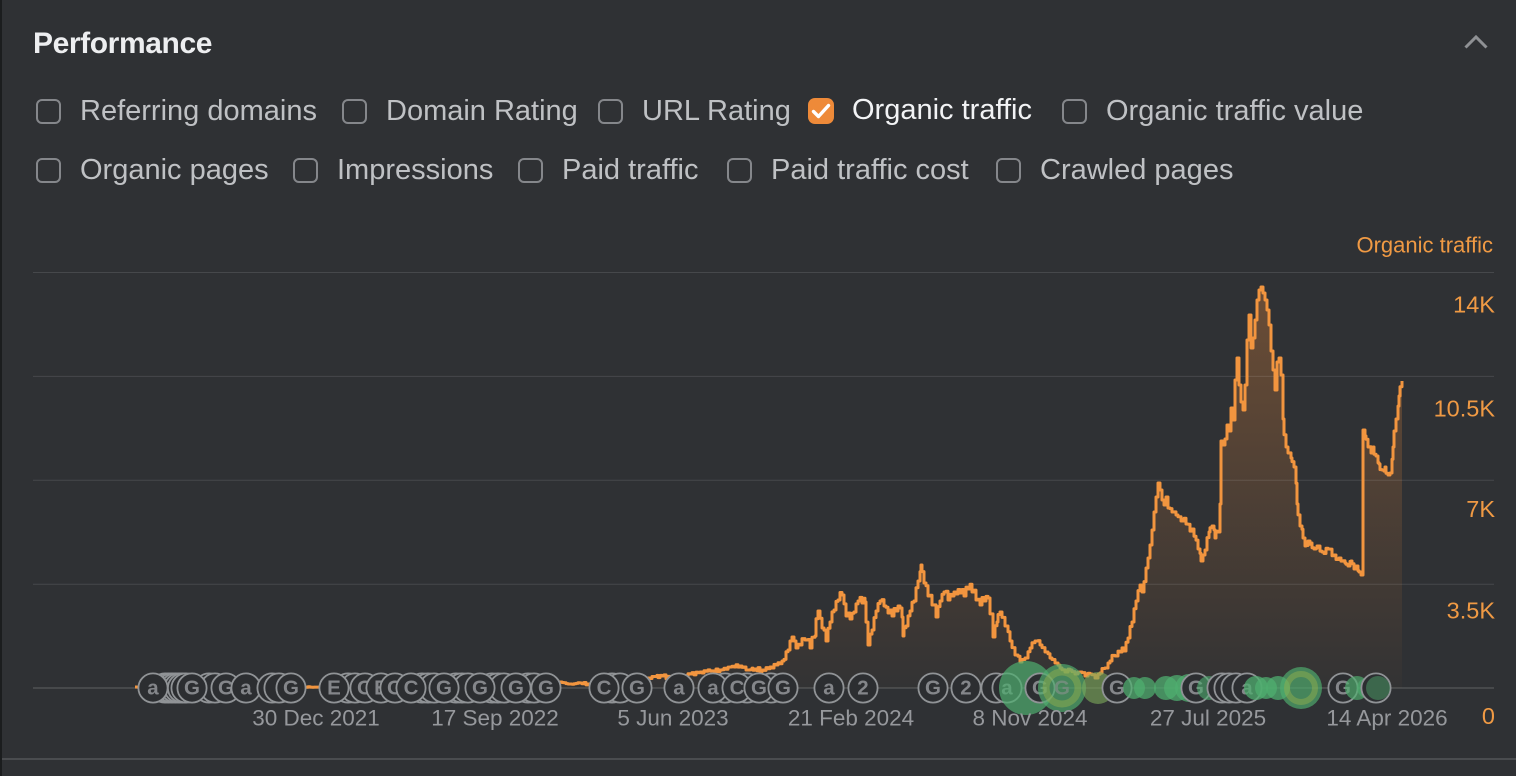  What do you see at coordinates (316, 718) in the screenshot?
I see `svg-text: 30 Dec 2021` at bounding box center [316, 718].